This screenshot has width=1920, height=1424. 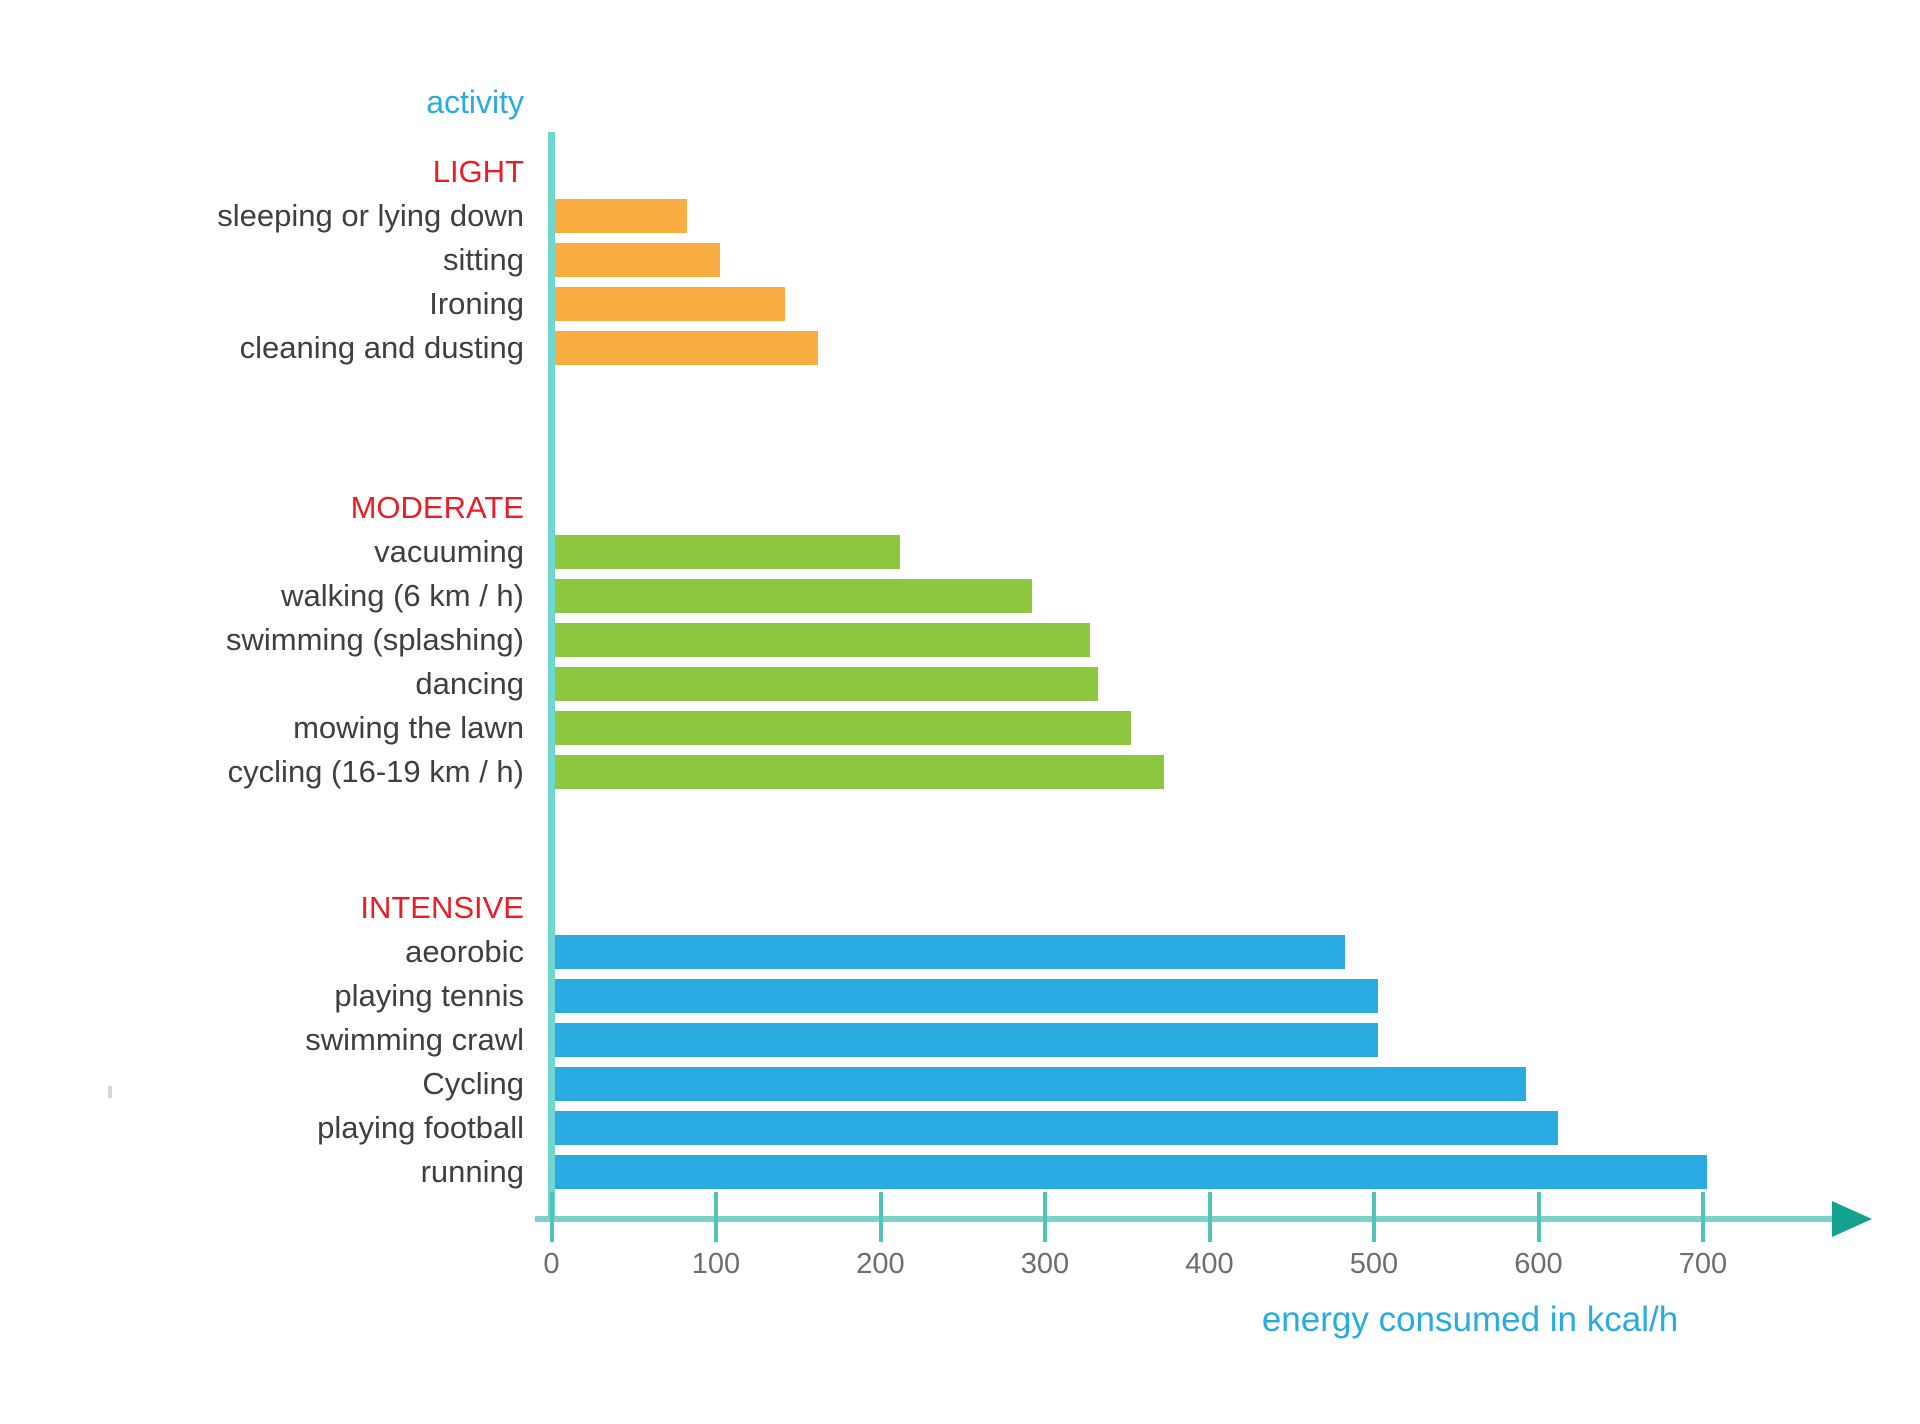 I want to click on activity-label: playing football, so click(x=420, y=1127).